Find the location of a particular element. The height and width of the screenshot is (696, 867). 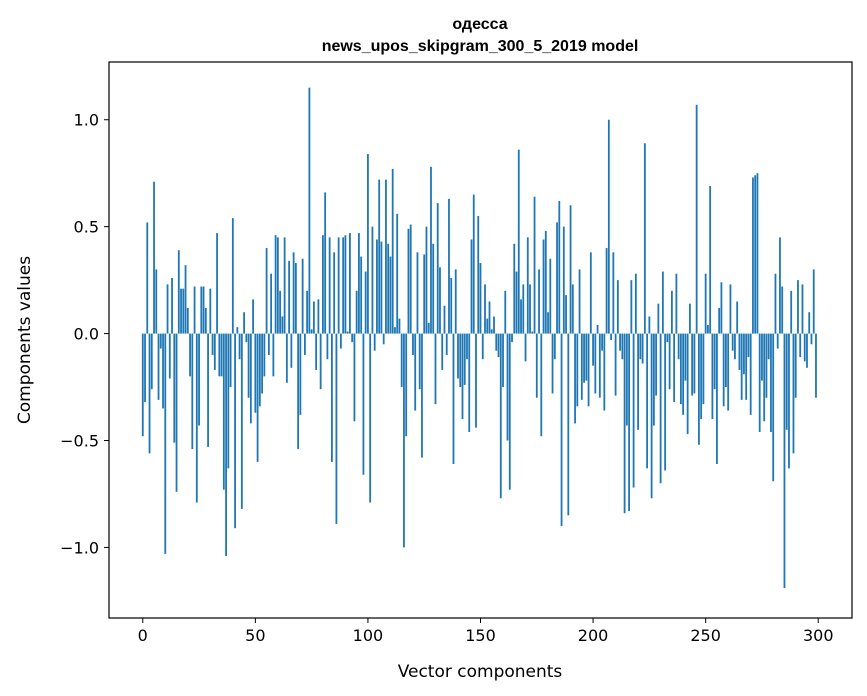

x-tick-label: 150 is located at coordinates (480, 635).